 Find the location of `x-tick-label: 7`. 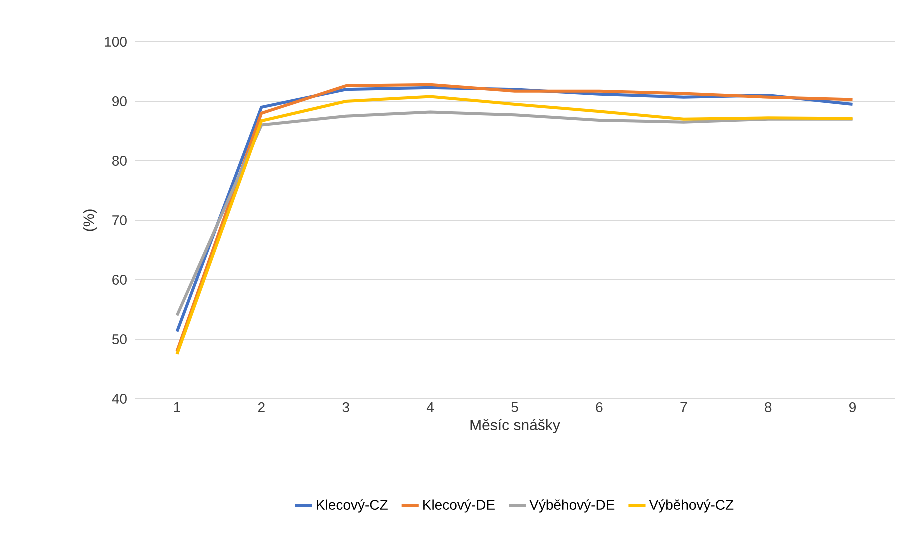

x-tick-label: 7 is located at coordinates (684, 407).